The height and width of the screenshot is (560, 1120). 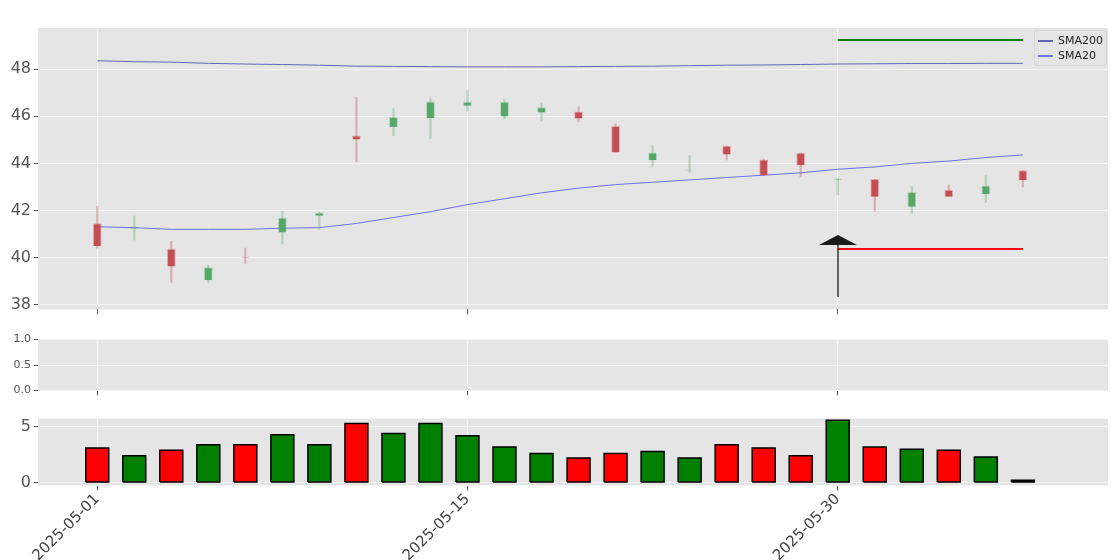 What do you see at coordinates (22, 390) in the screenshot?
I see `y-tick-label: 0.0` at bounding box center [22, 390].